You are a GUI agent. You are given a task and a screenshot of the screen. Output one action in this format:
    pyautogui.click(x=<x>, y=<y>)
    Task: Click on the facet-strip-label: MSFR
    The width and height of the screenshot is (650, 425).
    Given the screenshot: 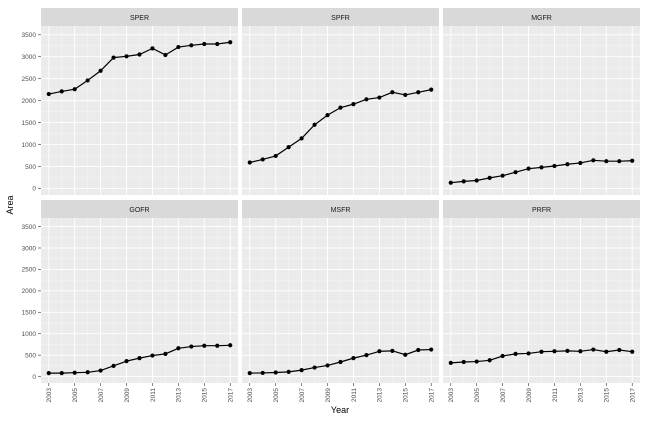 What is the action you would take?
    pyautogui.click(x=341, y=210)
    